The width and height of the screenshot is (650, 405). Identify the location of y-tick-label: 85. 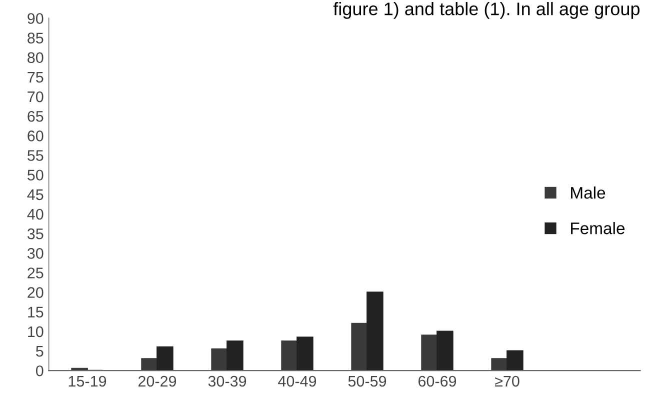
(36, 38).